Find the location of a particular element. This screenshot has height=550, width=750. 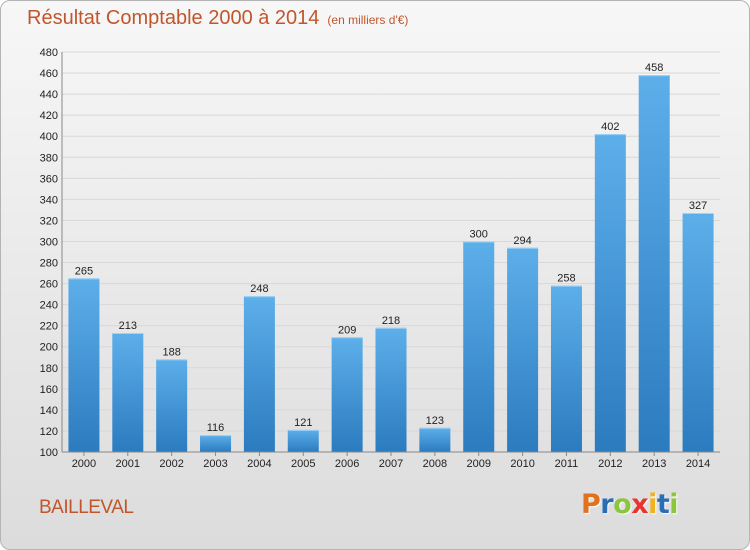

bar-2012 is located at coordinates (610, 293).